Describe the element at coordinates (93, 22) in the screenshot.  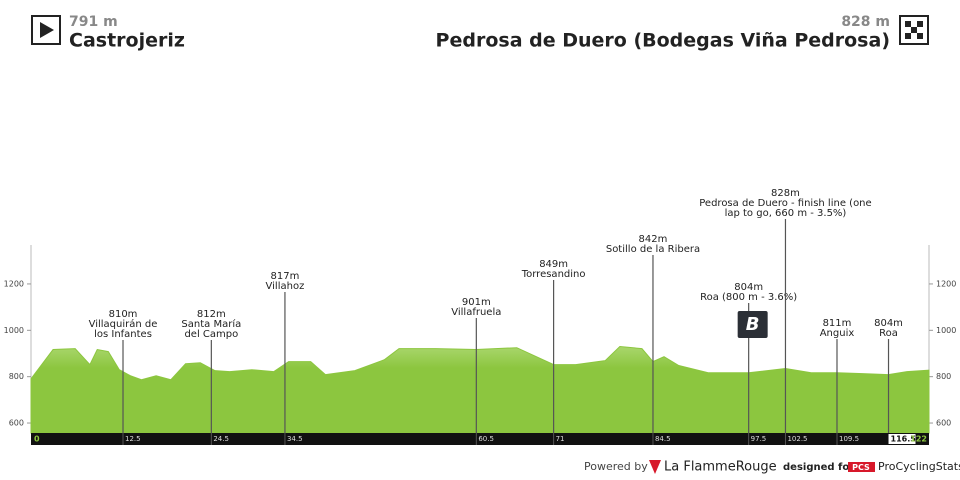
I see `start-elevation: 791 m` at that location.